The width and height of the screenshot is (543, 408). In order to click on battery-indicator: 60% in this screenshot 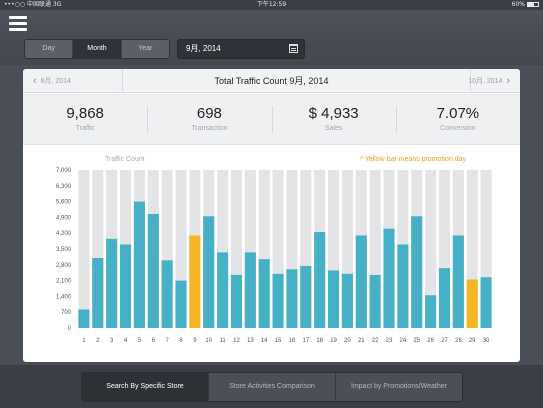, I will do `click(525, 5)`.